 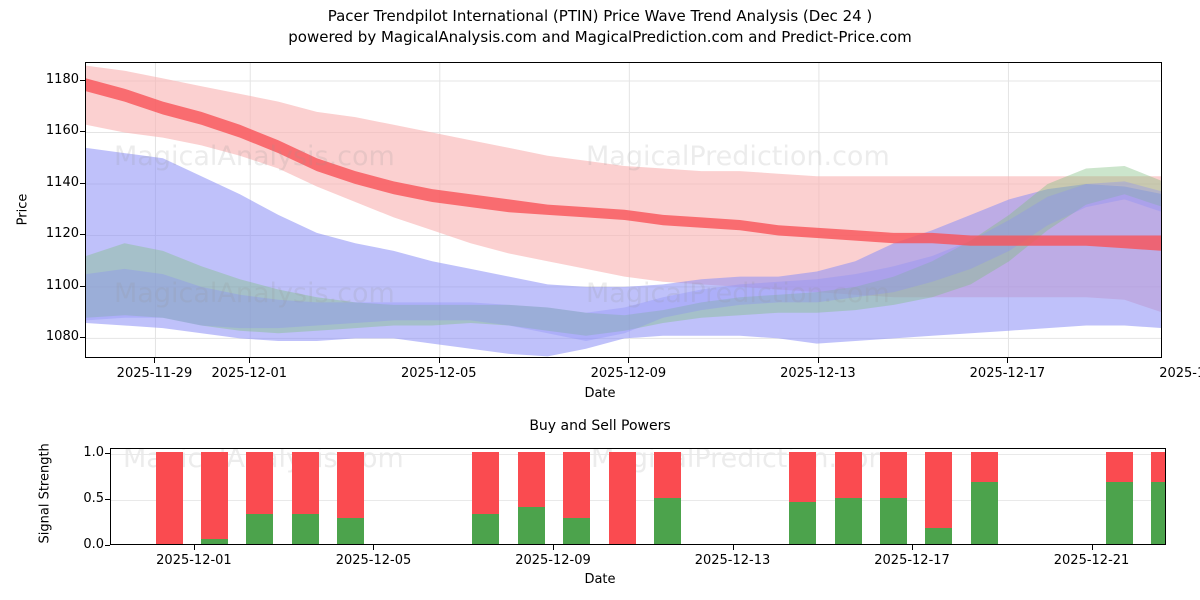 I want to click on price-x-tick-label: 2025-12-13, so click(x=818, y=373).